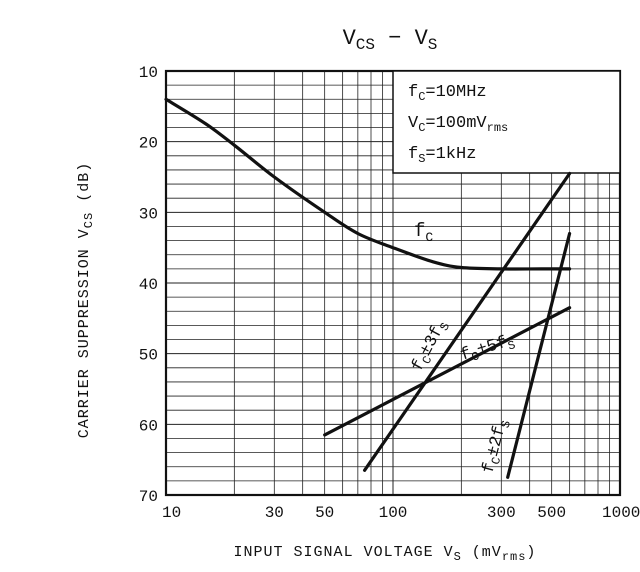 This screenshot has height=572, width=640. I want to click on y-tick-label: 40, so click(148, 285).